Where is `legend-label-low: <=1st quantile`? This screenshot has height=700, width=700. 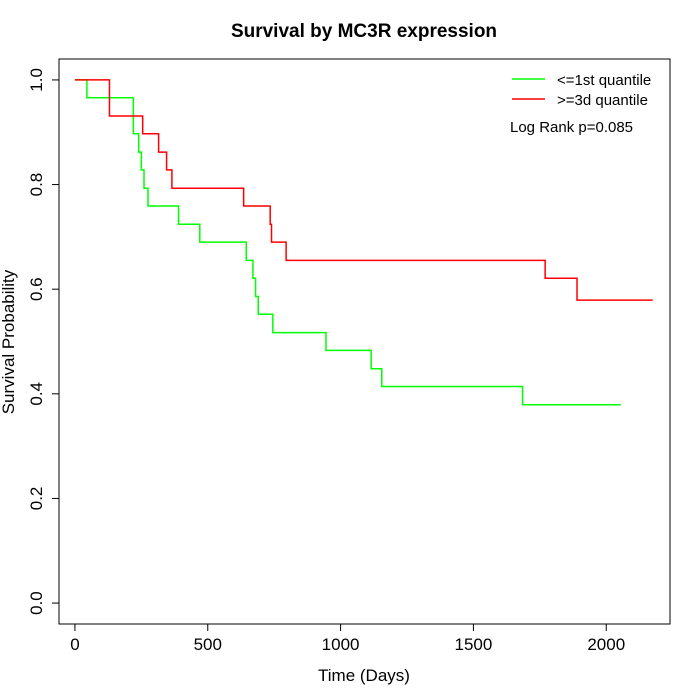
legend-label-low: <=1st quantile is located at coordinates (604, 80).